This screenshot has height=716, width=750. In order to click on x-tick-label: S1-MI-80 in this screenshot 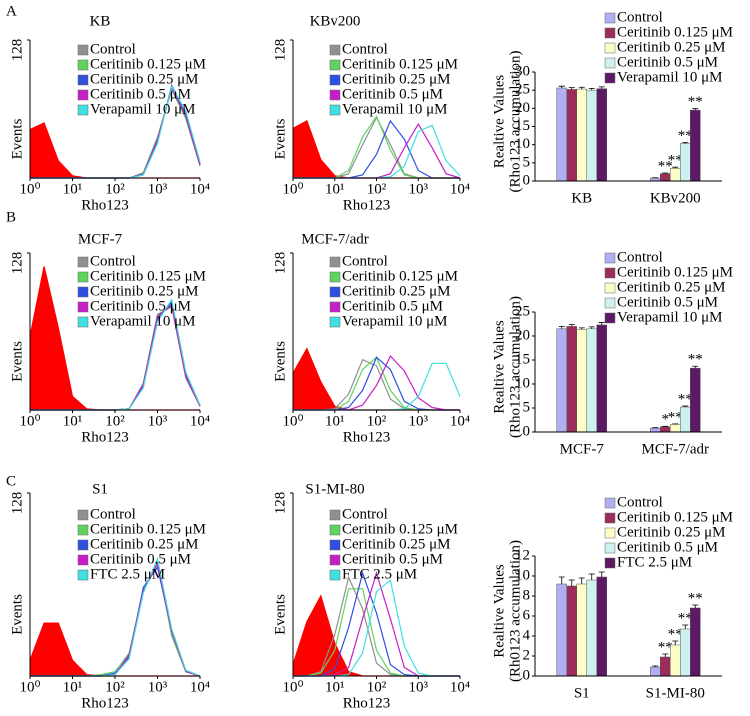, I will do `click(675, 693)`.